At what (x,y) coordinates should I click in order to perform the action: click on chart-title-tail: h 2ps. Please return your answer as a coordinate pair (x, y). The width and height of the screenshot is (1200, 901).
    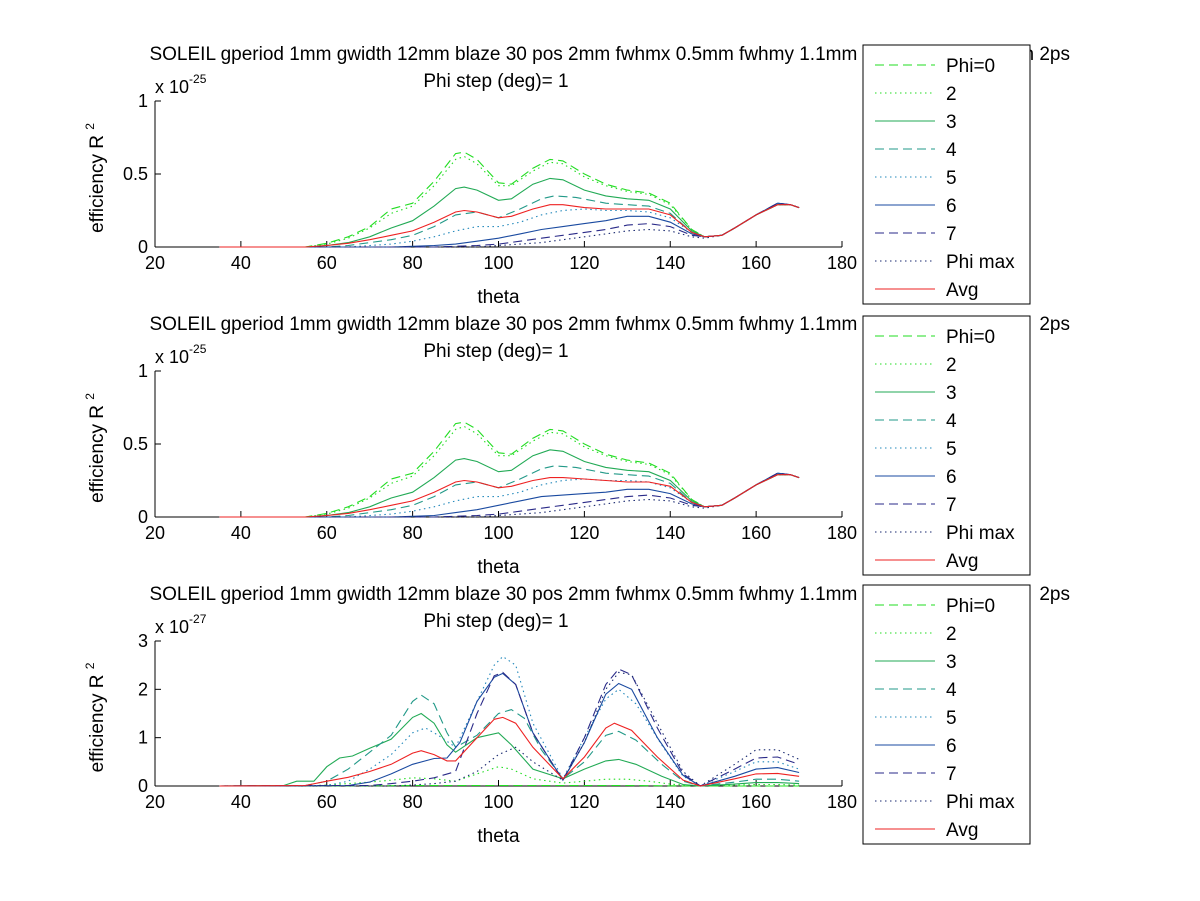
    Looking at the image, I should click on (1047, 54).